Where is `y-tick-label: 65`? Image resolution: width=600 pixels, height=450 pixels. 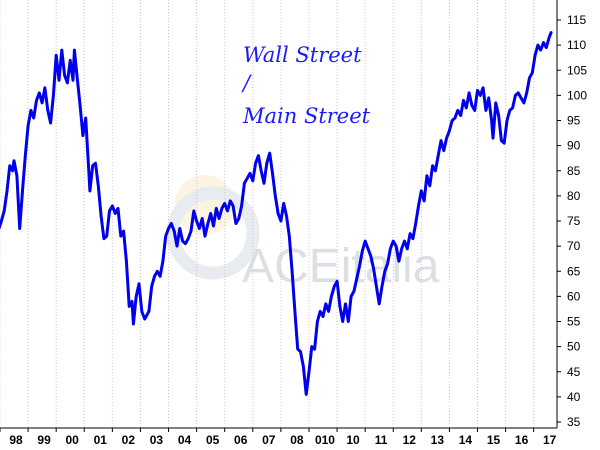
y-tick-label: 65 is located at coordinates (574, 271).